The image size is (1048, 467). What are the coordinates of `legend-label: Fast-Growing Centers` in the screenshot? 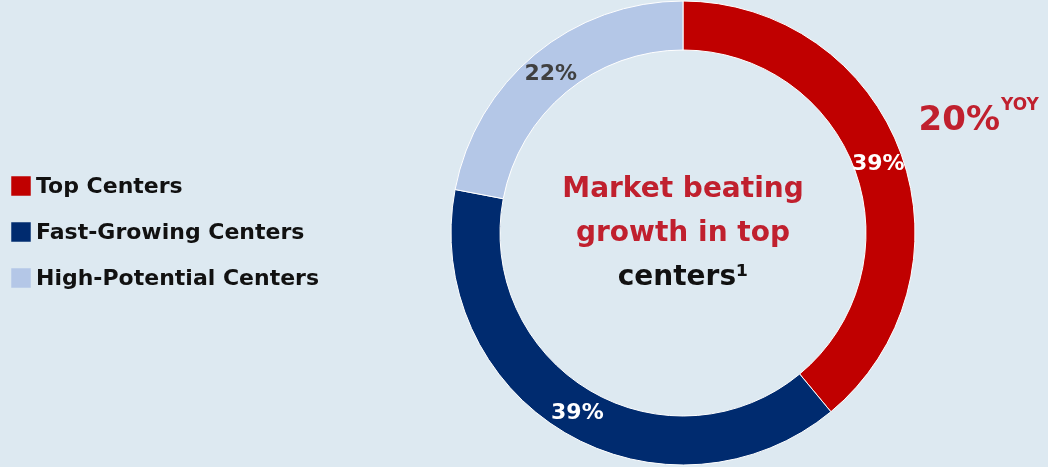 It's located at (170, 231).